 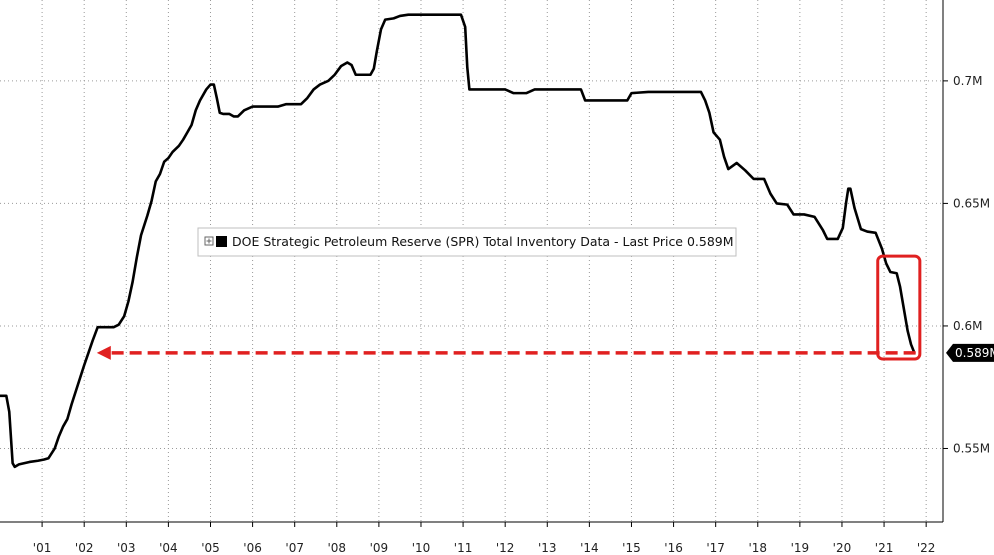 What do you see at coordinates (463, 548) in the screenshot?
I see `x-tick-label: '11` at bounding box center [463, 548].